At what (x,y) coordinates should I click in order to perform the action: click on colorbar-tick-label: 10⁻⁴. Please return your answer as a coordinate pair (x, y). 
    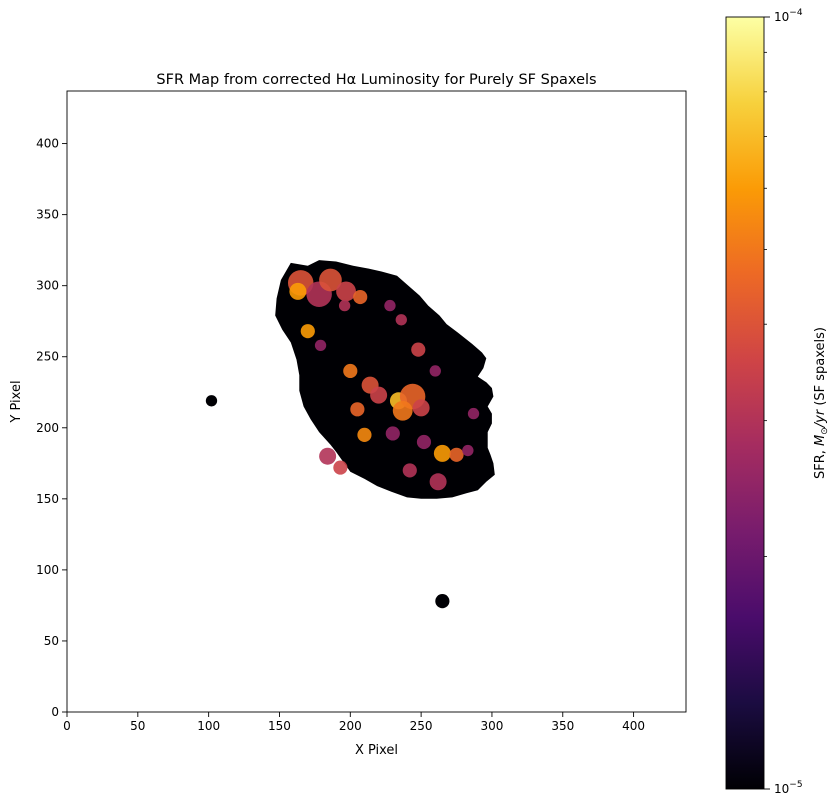
    Looking at the image, I should click on (788, 16).